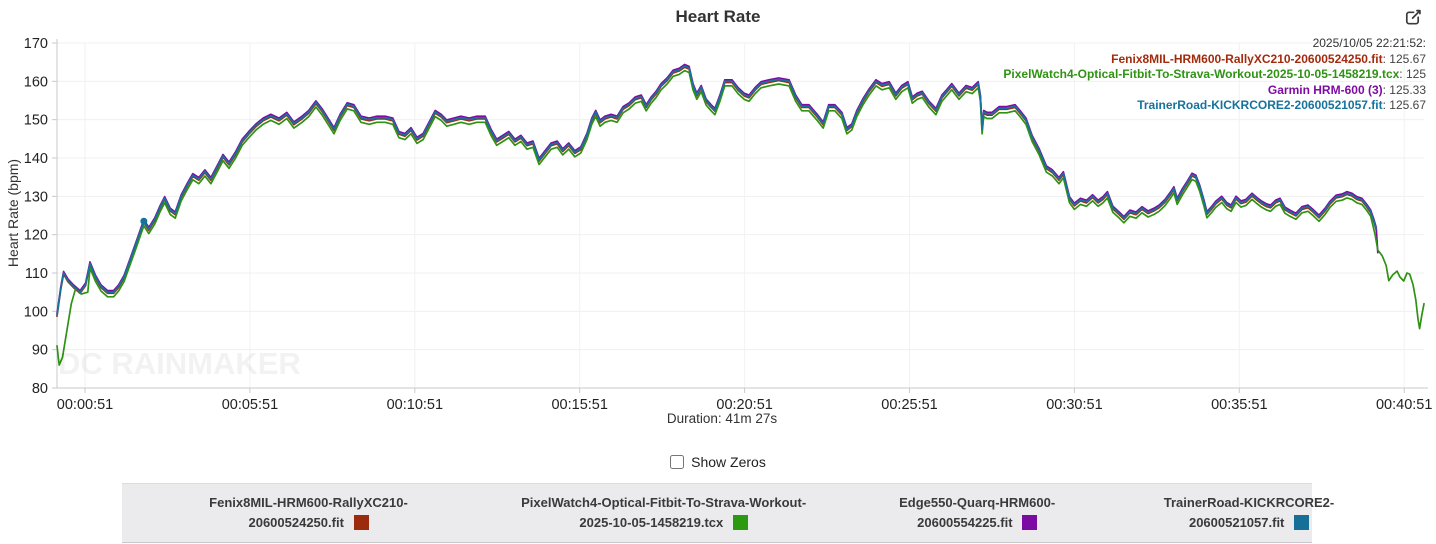  What do you see at coordinates (179, 363) in the screenshot?
I see `dc-rainmaker-watermark: DC RAINMAKER` at bounding box center [179, 363].